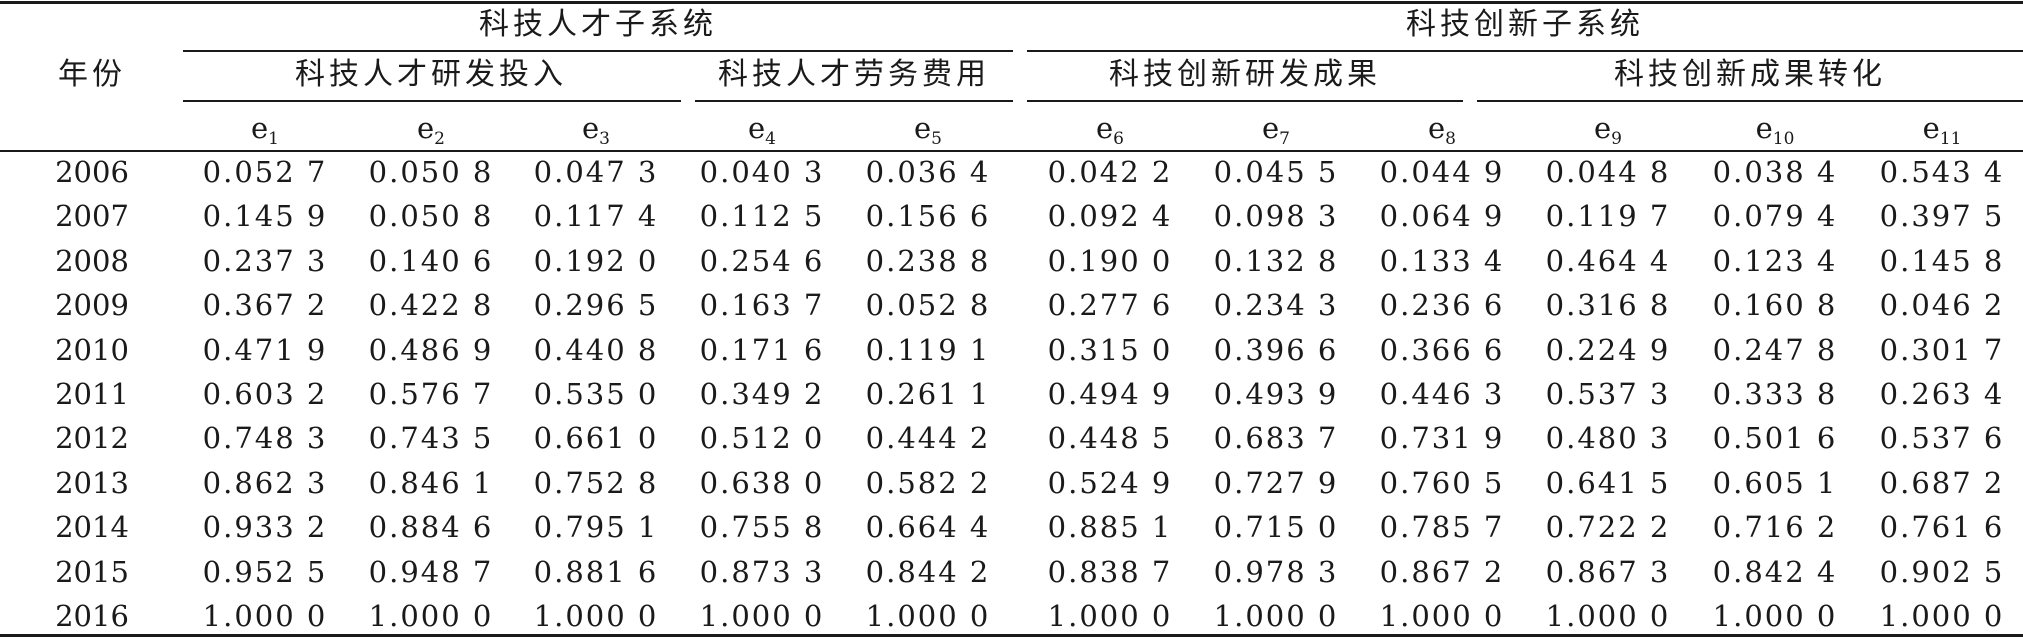 The width and height of the screenshot is (2023, 639). I want to click on value-cell: 0.731 9, so click(1442, 438).